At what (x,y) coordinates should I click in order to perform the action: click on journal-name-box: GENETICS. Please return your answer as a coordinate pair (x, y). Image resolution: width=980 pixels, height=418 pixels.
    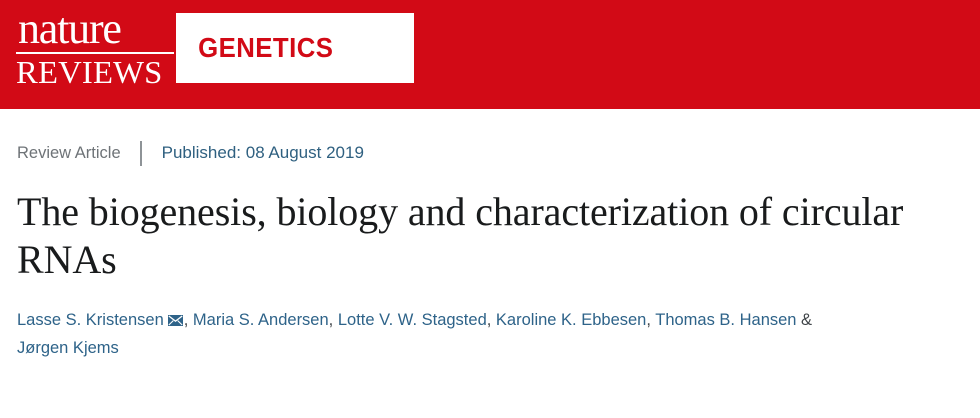
    Looking at the image, I should click on (295, 48).